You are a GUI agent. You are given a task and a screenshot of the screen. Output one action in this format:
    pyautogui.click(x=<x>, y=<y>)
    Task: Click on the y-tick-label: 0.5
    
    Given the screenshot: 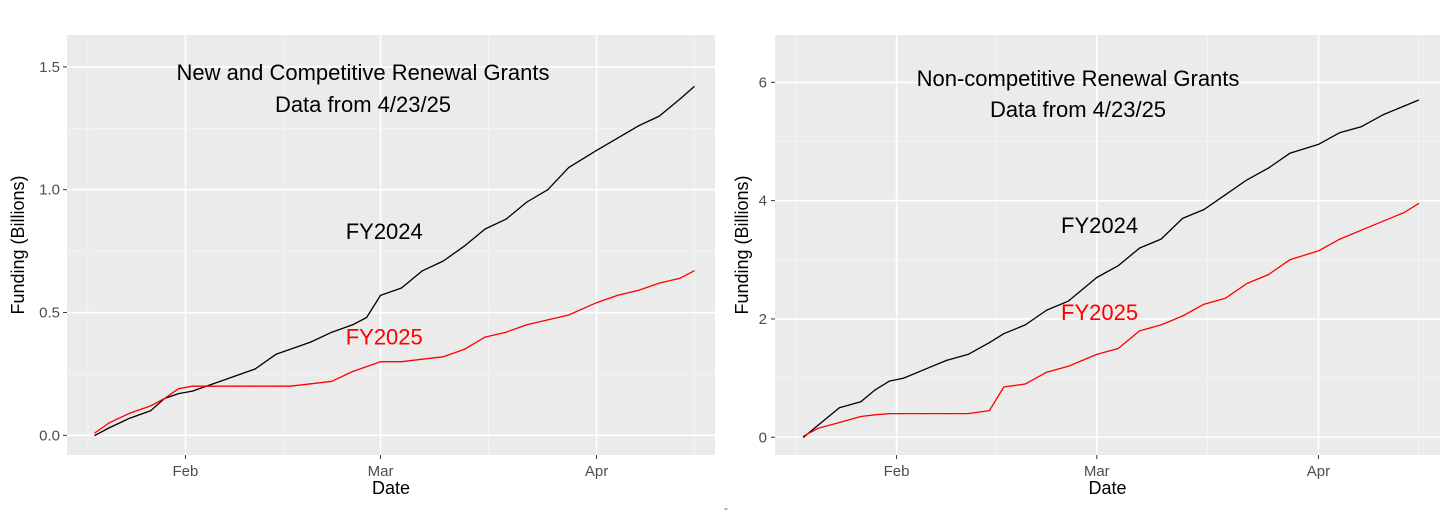 What is the action you would take?
    pyautogui.click(x=49, y=313)
    